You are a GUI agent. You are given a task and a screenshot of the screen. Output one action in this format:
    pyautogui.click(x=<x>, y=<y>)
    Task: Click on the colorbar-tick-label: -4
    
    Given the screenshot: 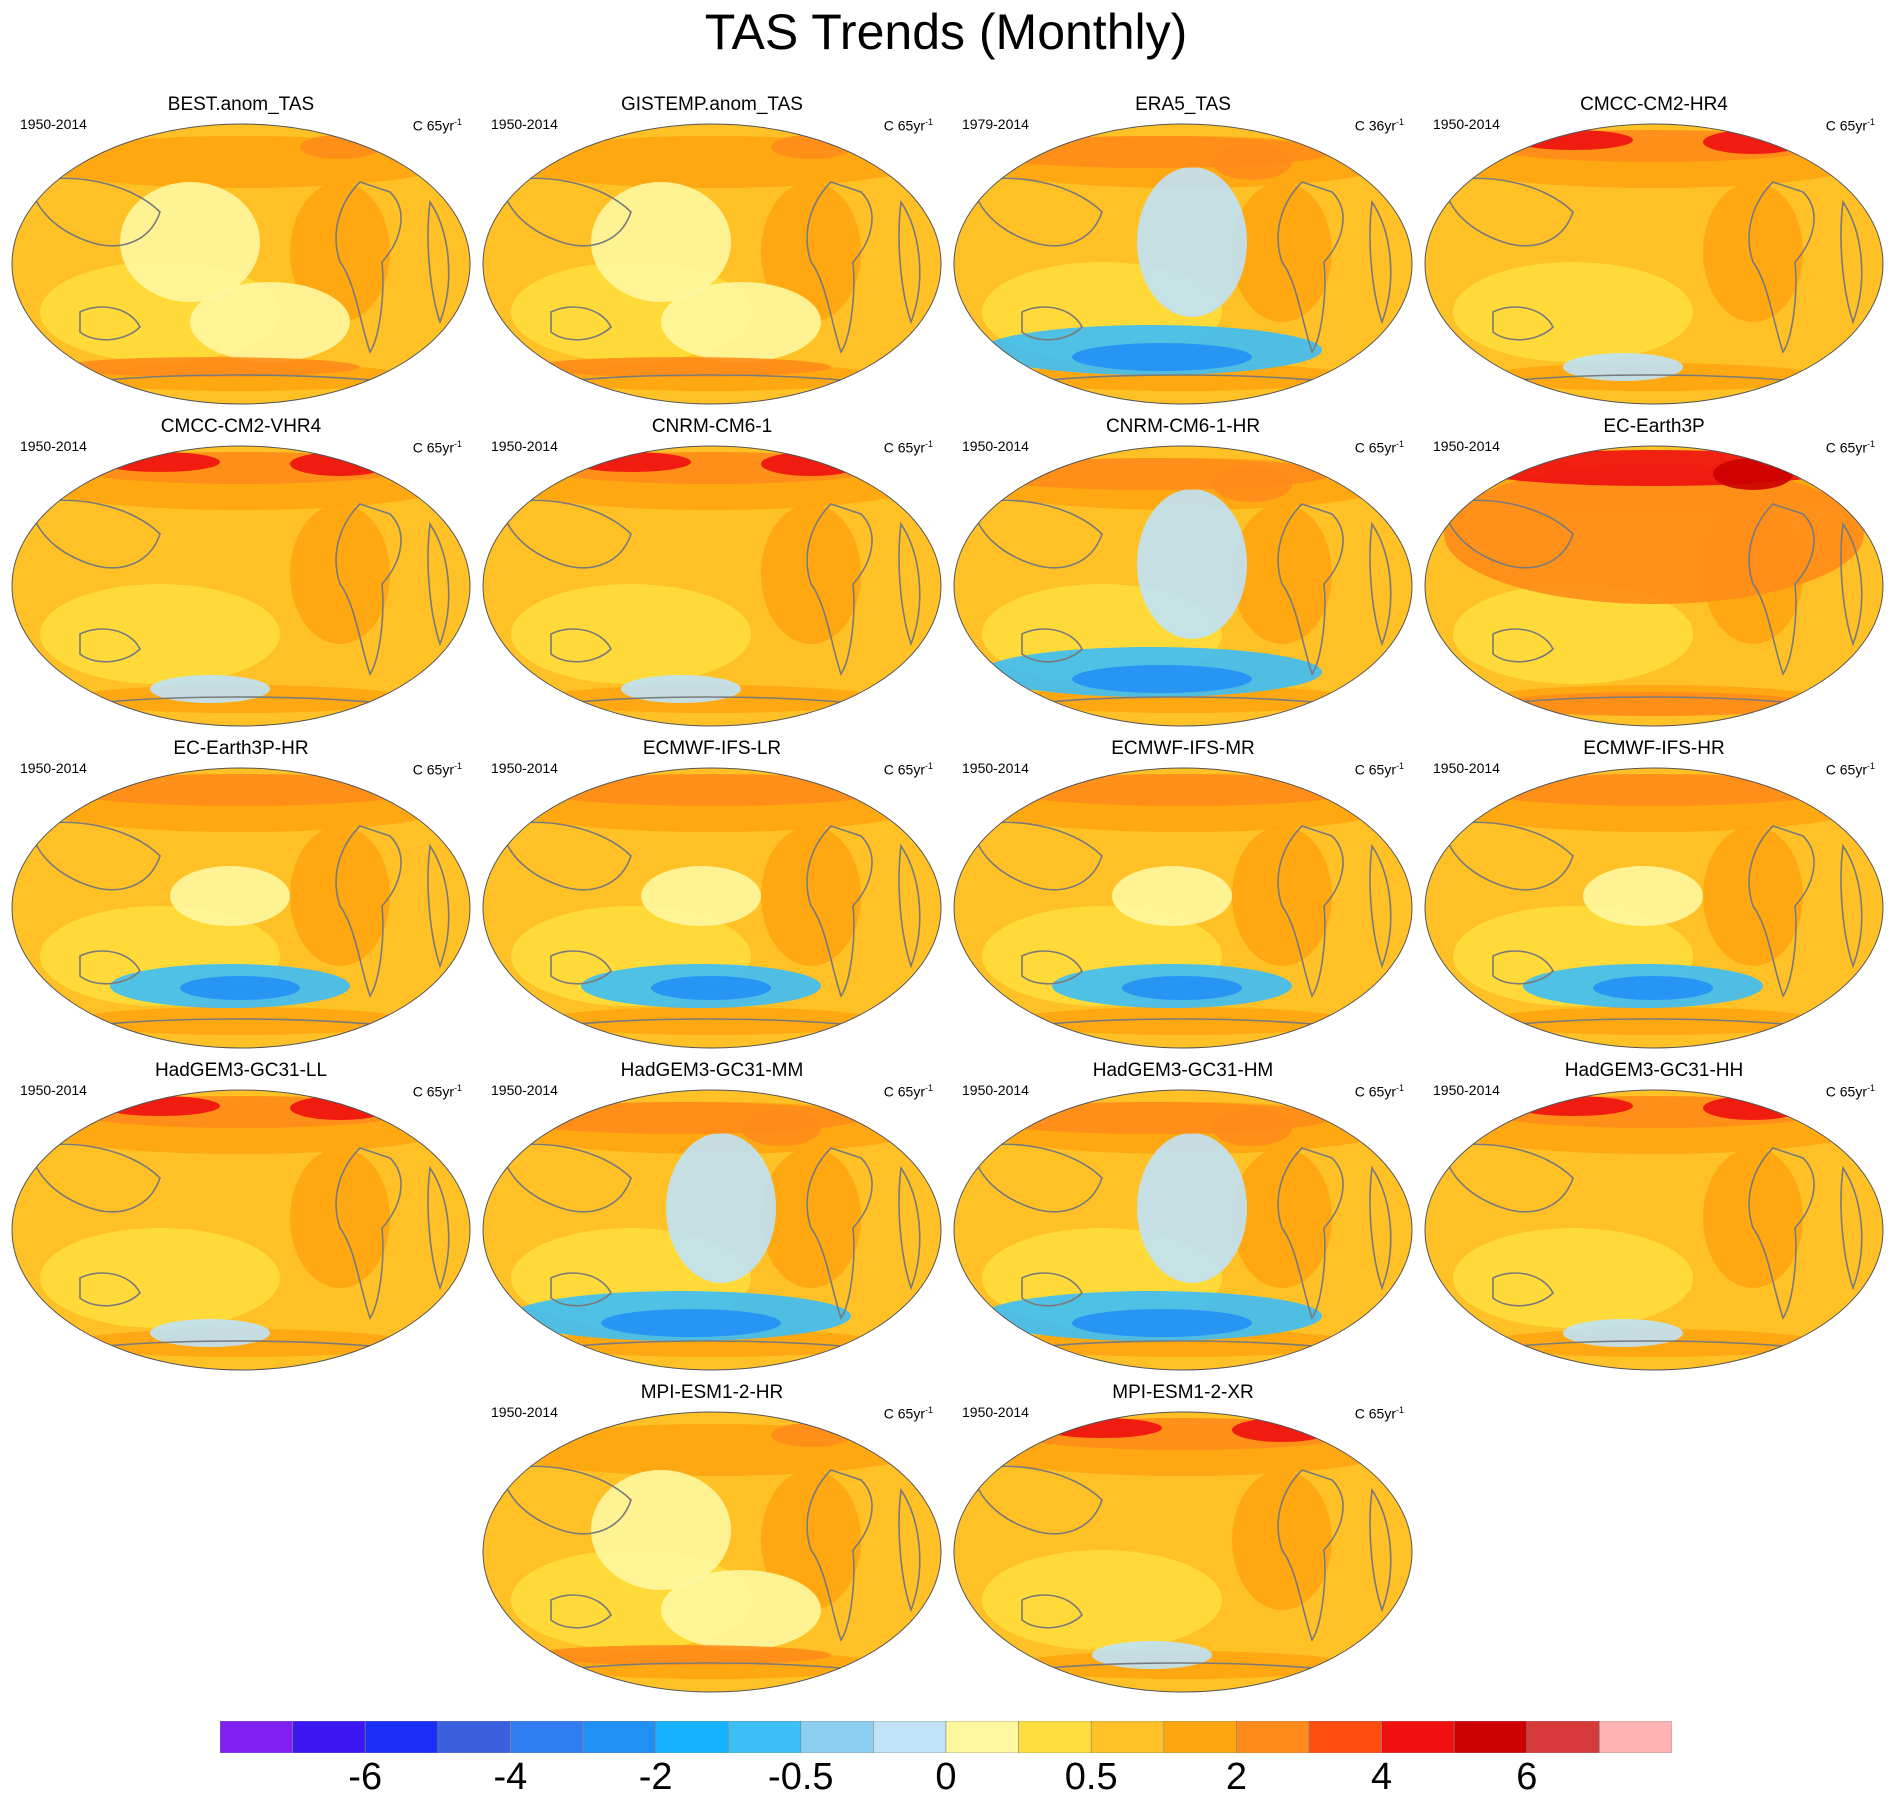 What is the action you would take?
    pyautogui.click(x=510, y=1777)
    